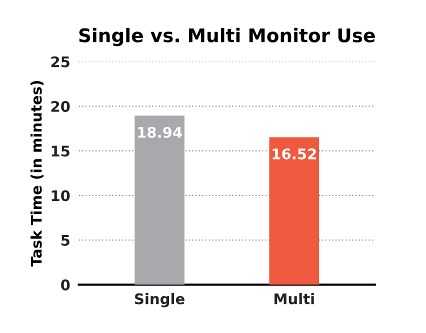 Image resolution: width=426 pixels, height=333 pixels. What do you see at coordinates (61, 151) in the screenshot?
I see `y-tick-label: 15` at bounding box center [61, 151].